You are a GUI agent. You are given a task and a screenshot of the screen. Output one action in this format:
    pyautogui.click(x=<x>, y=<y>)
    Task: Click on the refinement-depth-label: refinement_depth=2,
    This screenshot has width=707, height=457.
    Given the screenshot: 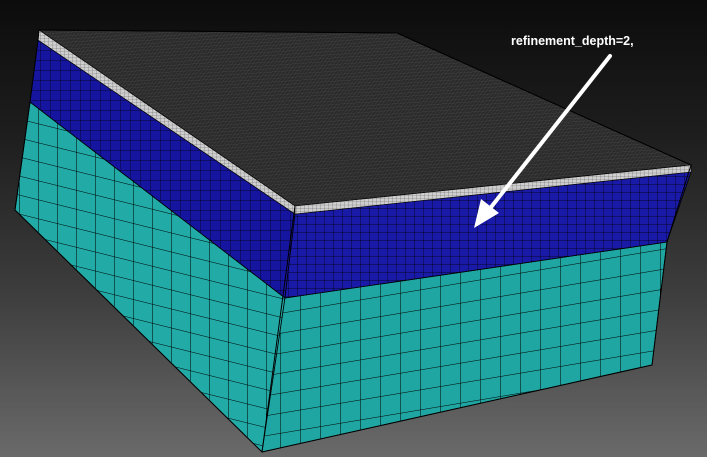 What is the action you would take?
    pyautogui.click(x=572, y=41)
    